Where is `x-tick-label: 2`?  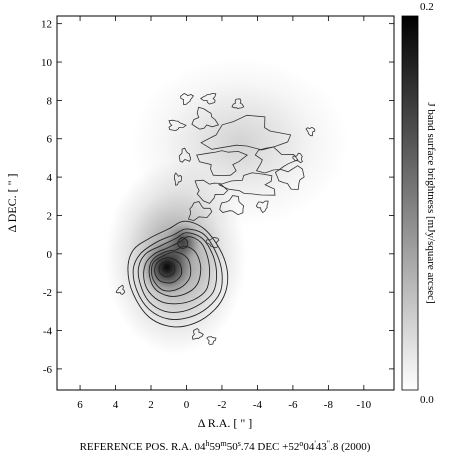
x-tick-label: 2 is located at coordinates (151, 405).